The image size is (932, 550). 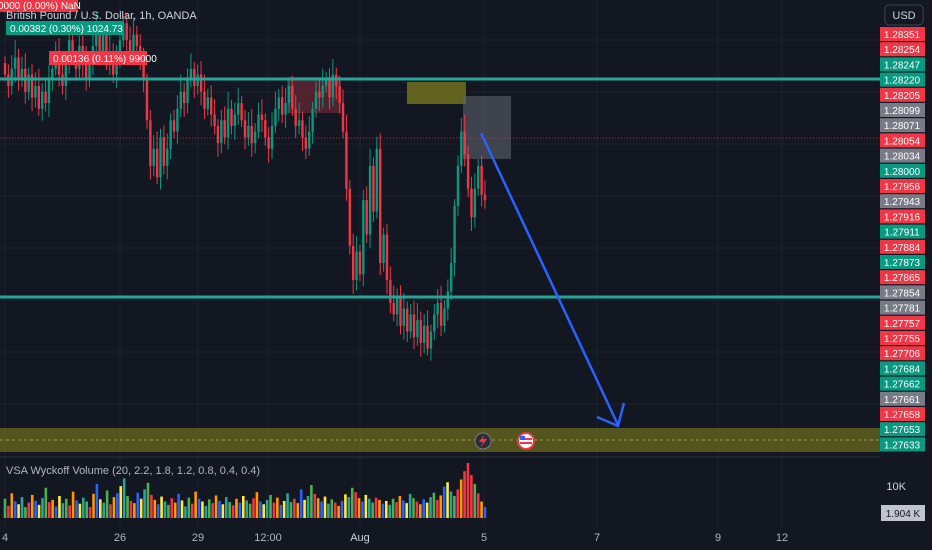 I want to click on header-tag-top-text: 0000 (0.00%) NaN, so click(x=40, y=6).